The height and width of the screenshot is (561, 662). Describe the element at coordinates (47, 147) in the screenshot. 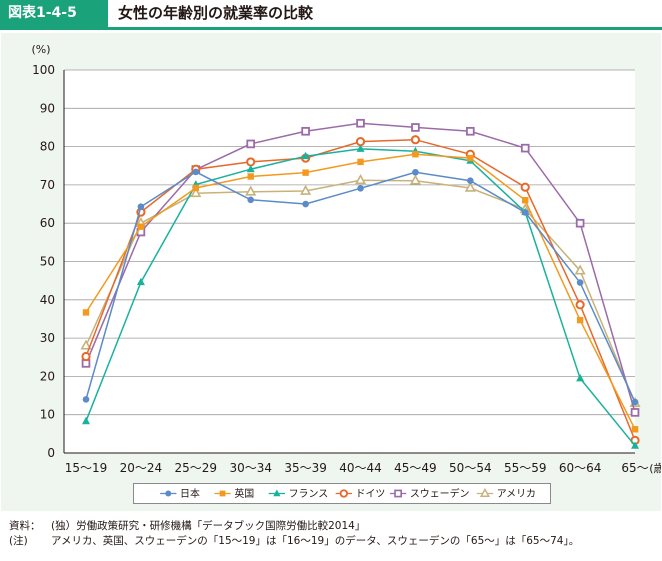

I see `y-tick-label: 80` at that location.